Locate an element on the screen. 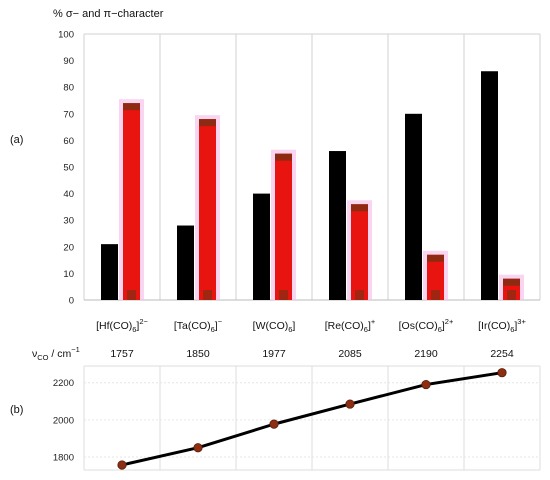 This screenshot has width=550, height=480. wavenumber-label: 2085 is located at coordinates (350, 354).